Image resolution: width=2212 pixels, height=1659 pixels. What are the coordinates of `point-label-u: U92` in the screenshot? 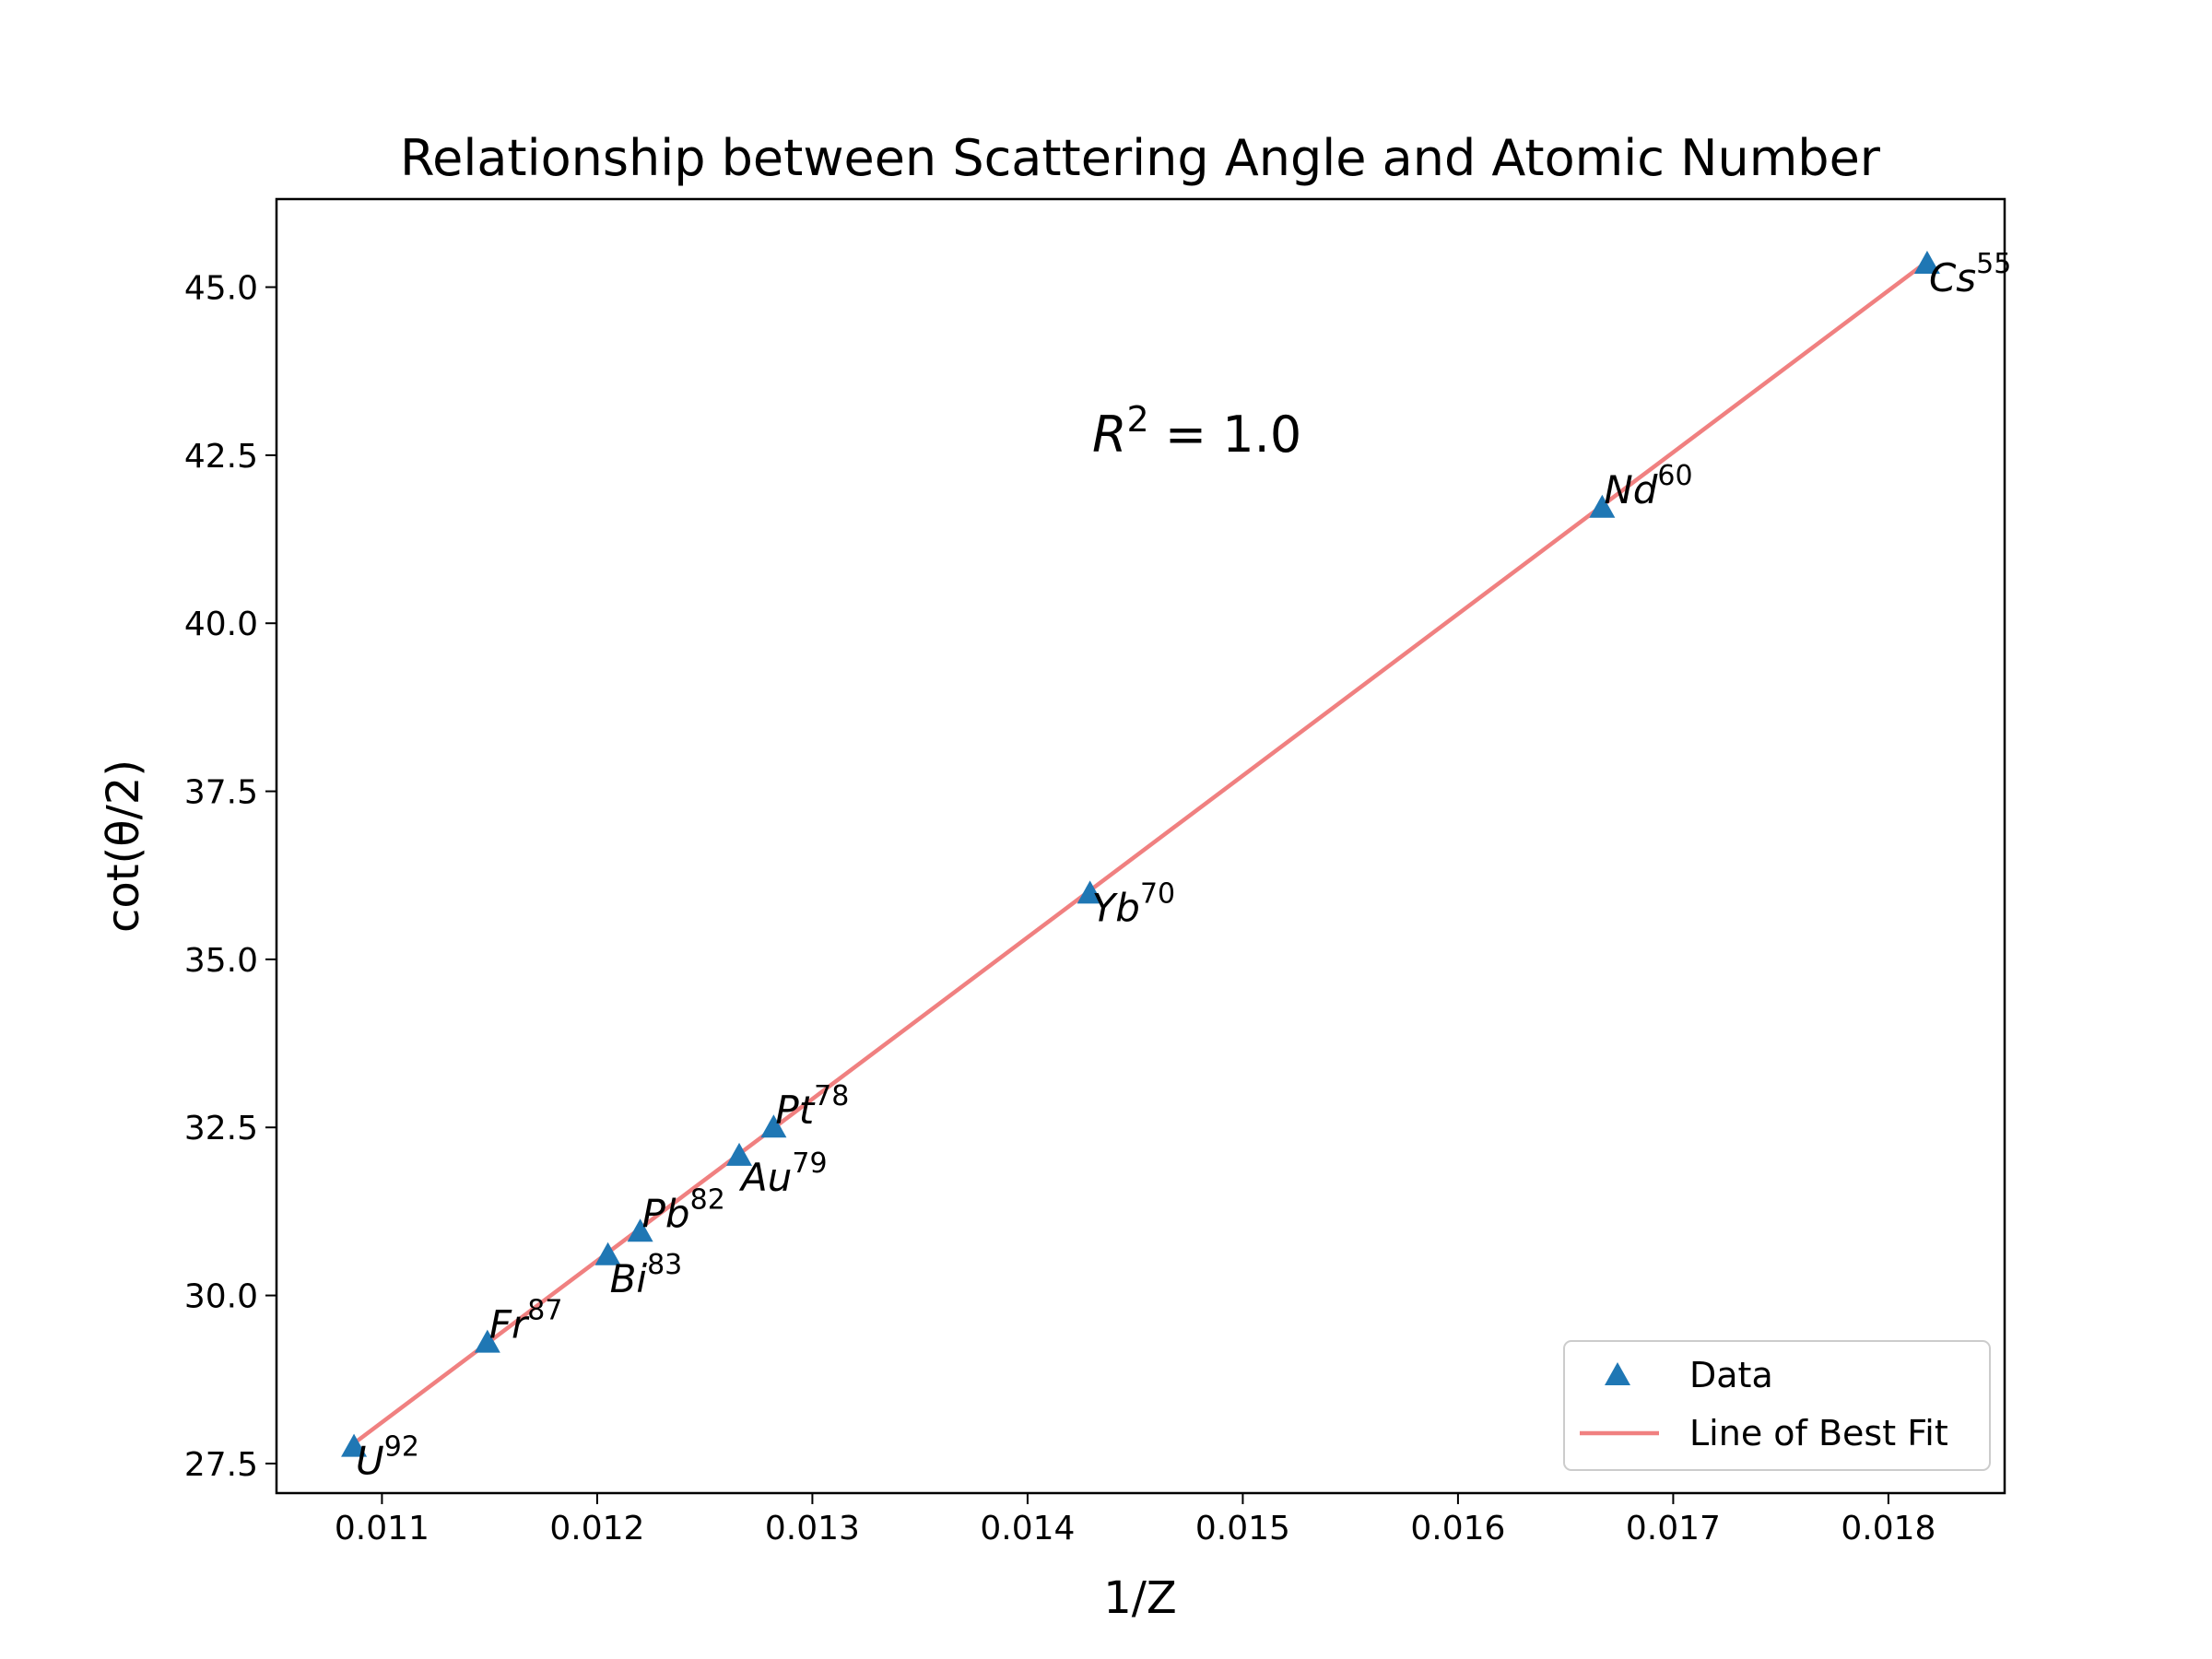 It's located at (387, 1457).